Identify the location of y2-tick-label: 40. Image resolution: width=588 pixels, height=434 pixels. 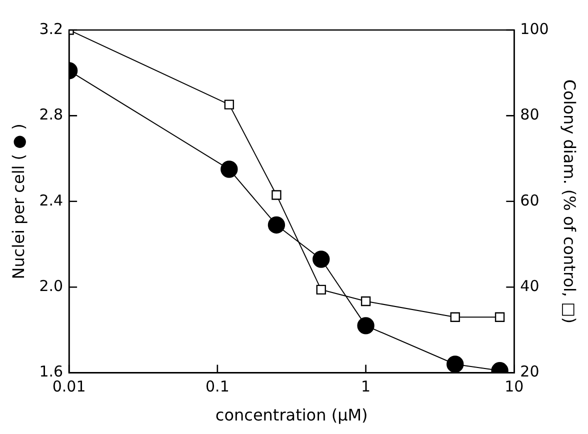
(530, 285).